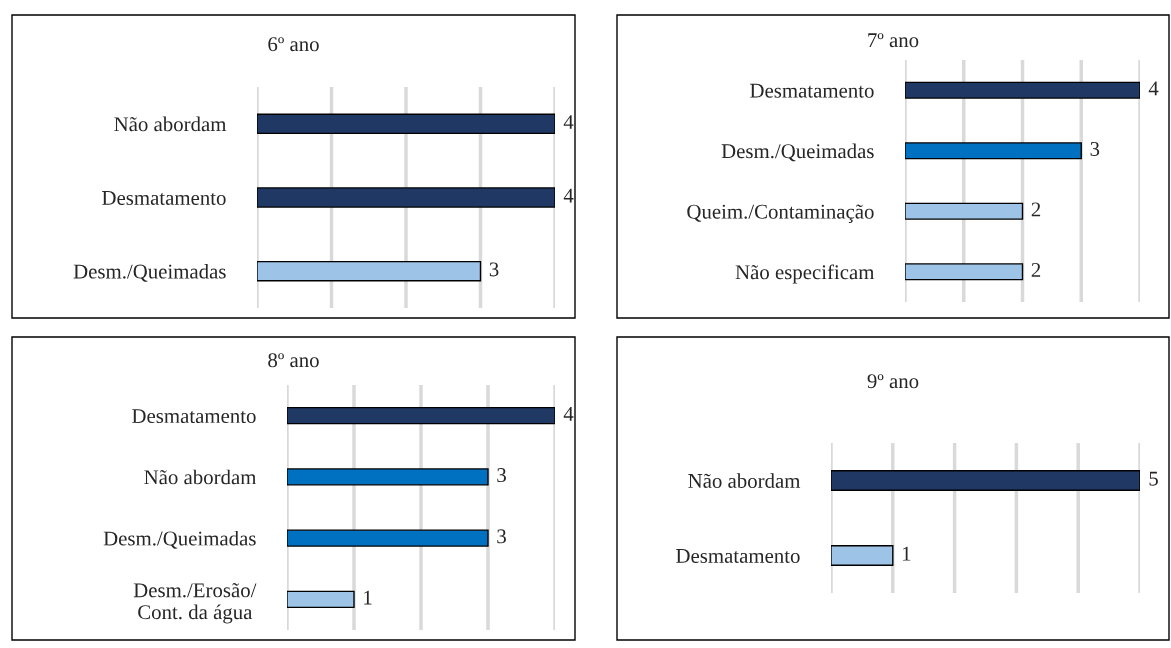 The width and height of the screenshot is (1171, 648). I want to click on y-tick-label: Não especificam, so click(805, 274).